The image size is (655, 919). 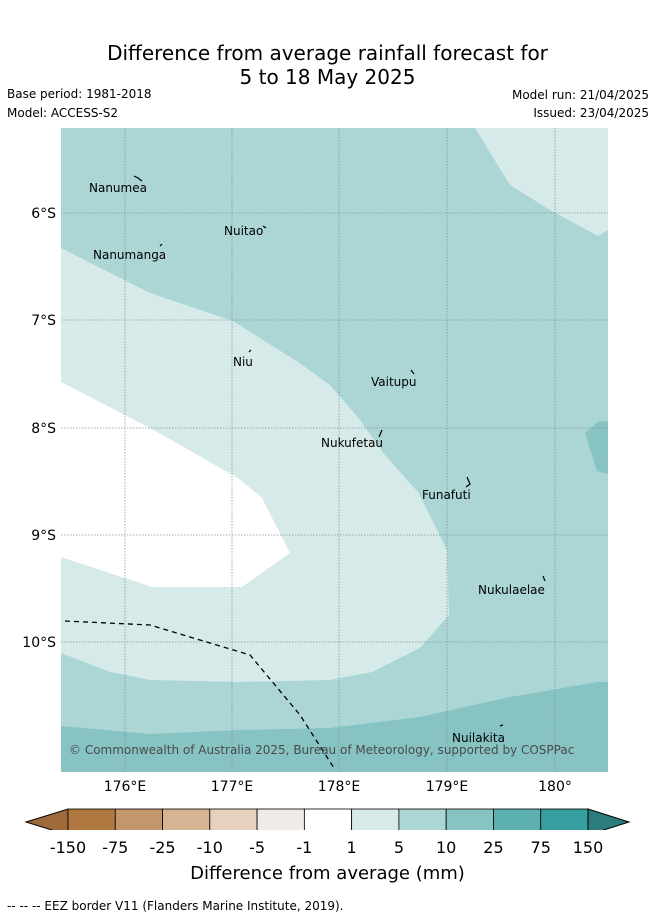 What do you see at coordinates (129, 255) in the screenshot?
I see `place-label: Nanumanga` at bounding box center [129, 255].